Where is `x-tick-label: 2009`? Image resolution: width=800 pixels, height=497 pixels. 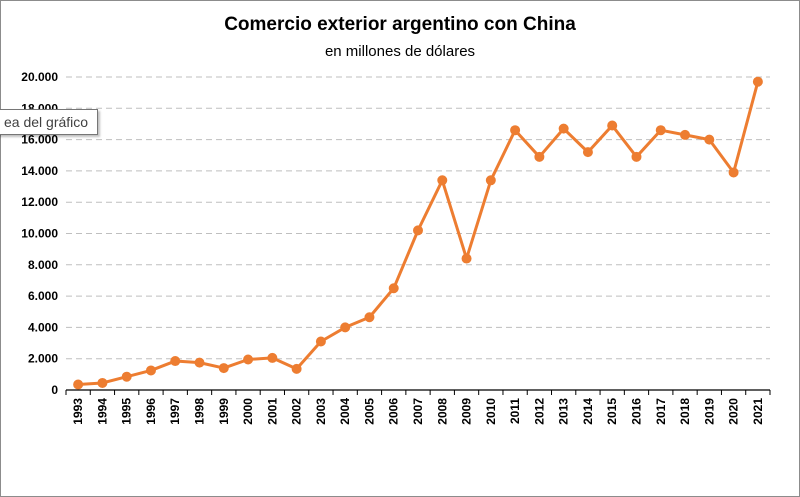
x-tick-label: 2009 is located at coordinates (467, 411).